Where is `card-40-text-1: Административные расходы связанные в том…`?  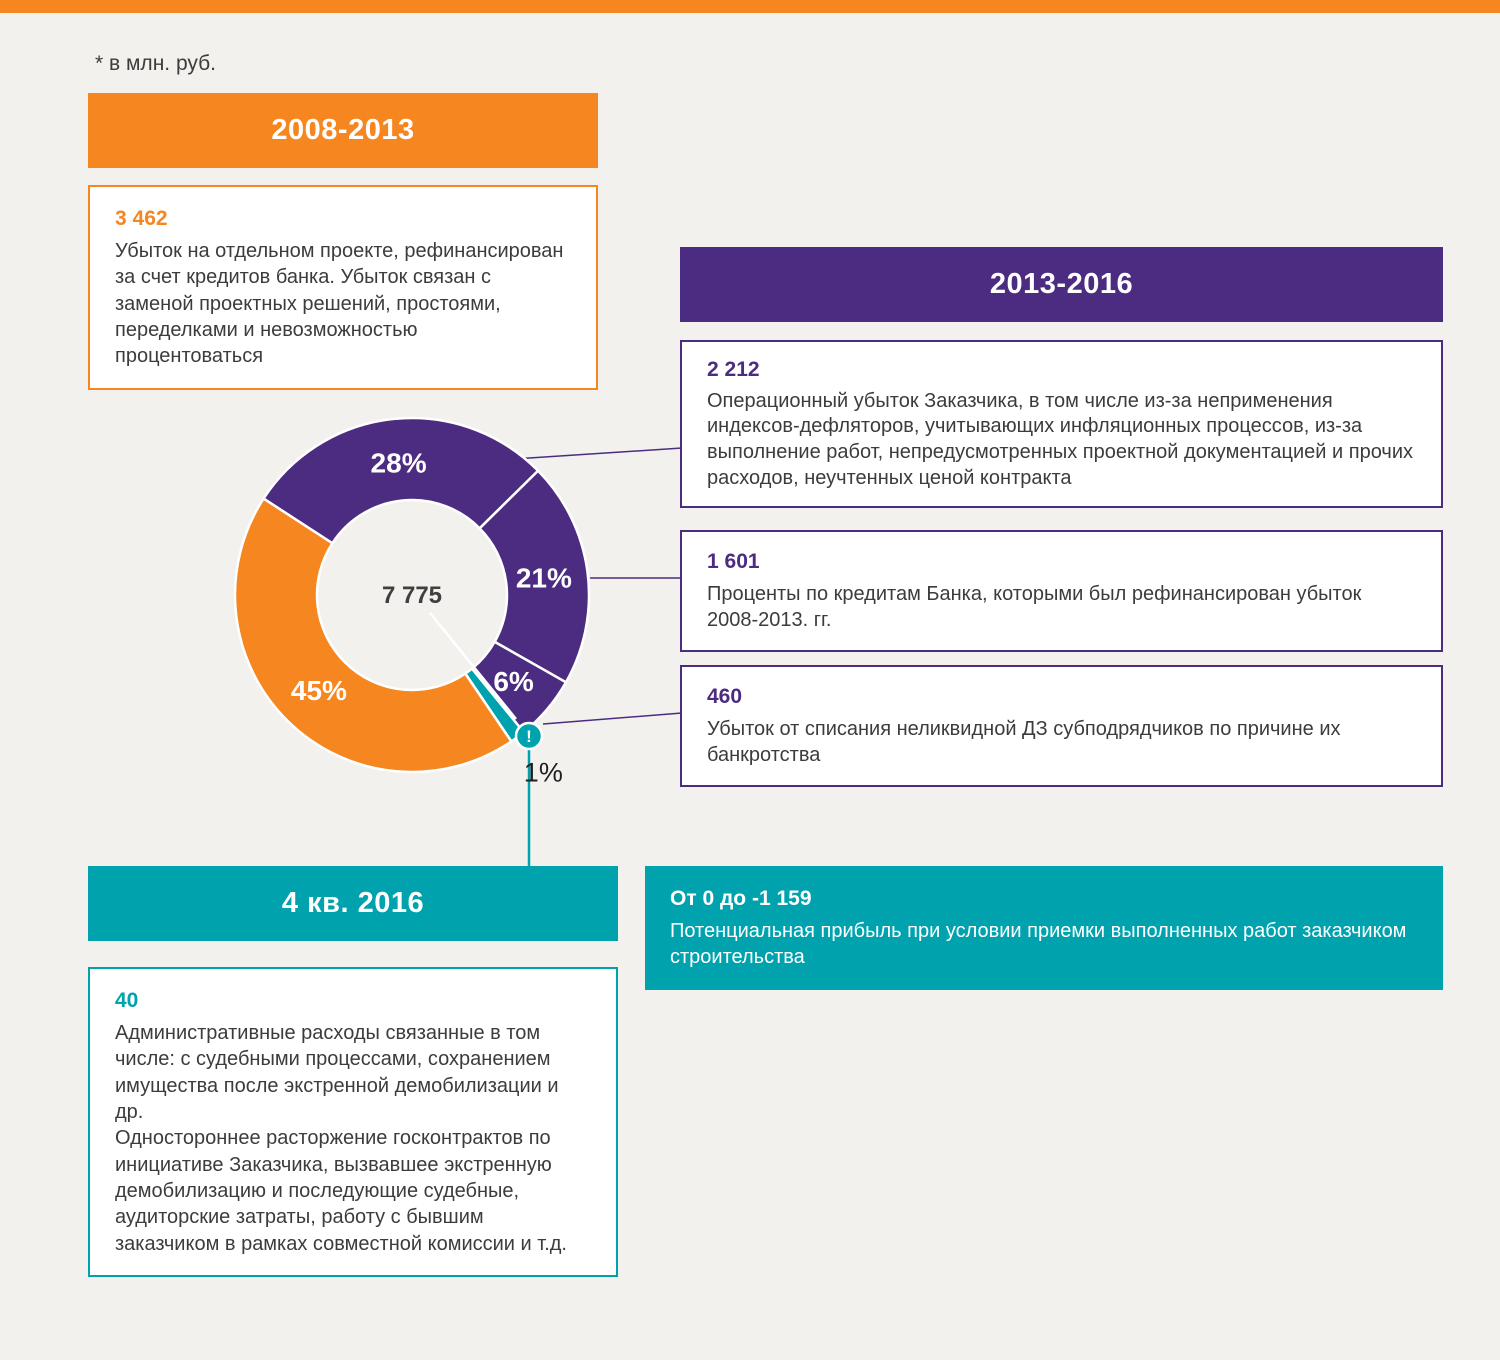
card-40-text-1: Административные расходы связанные в том… is located at coordinates (337, 1072).